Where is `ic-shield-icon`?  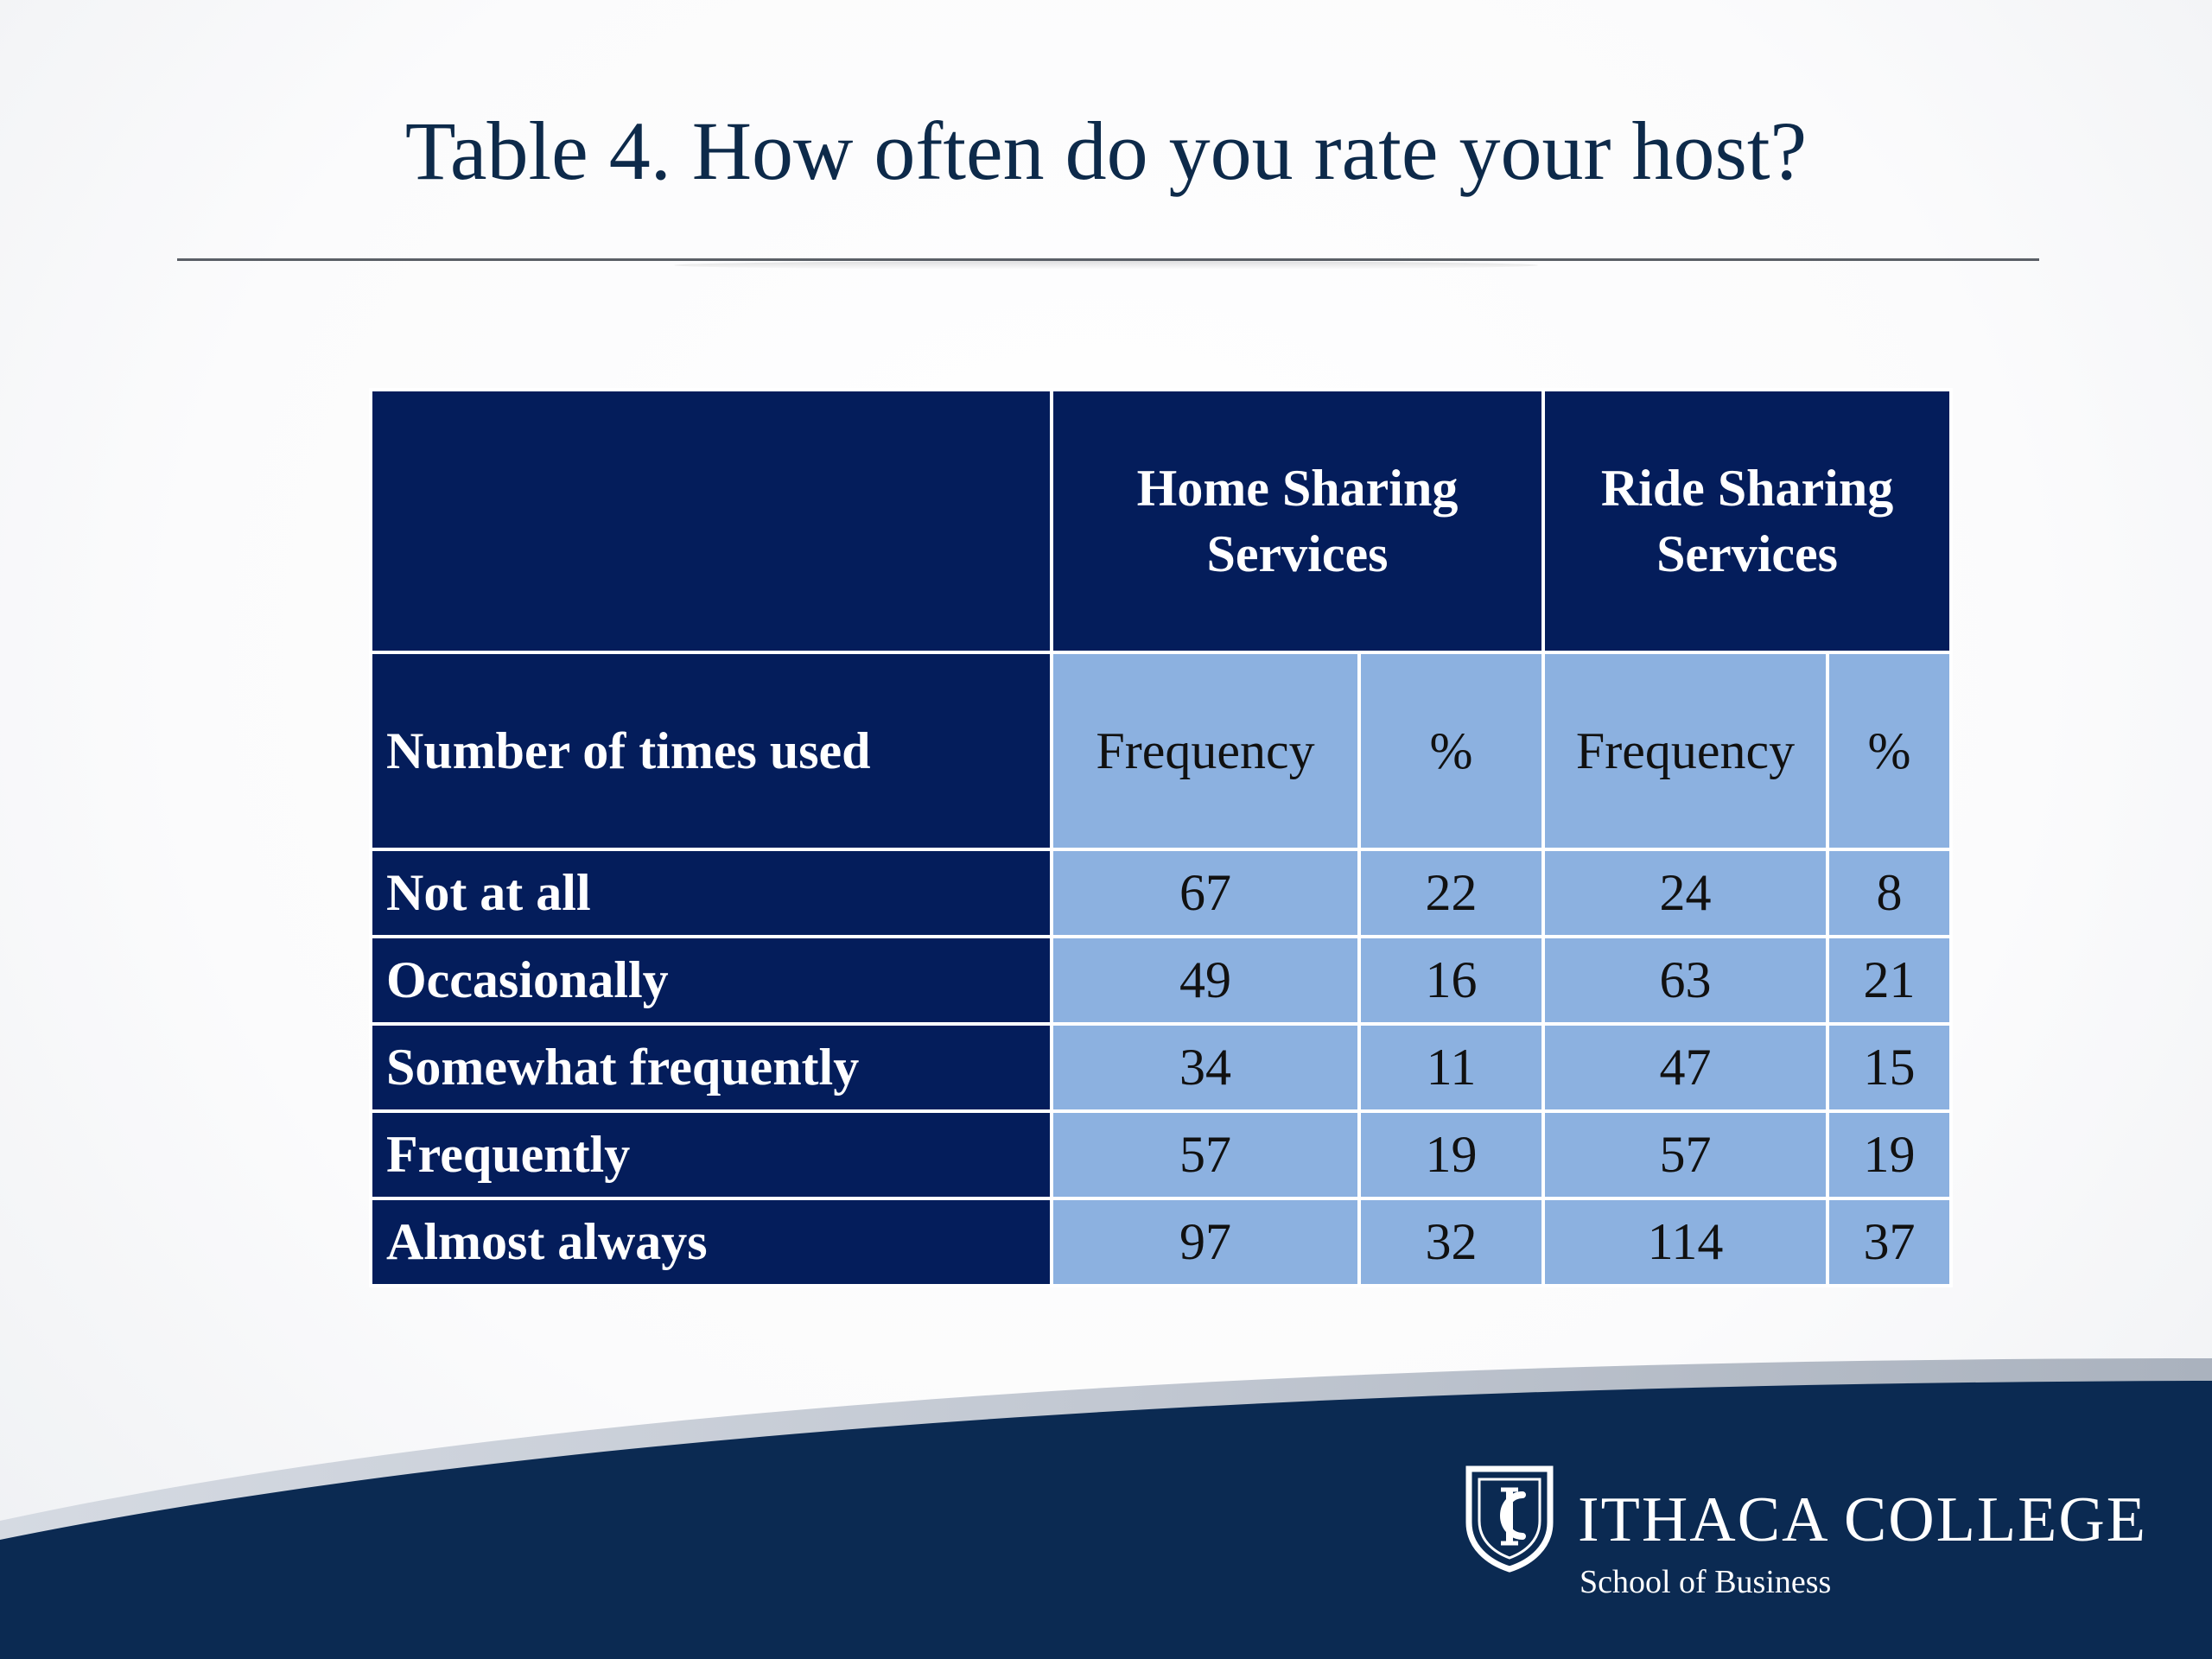
ic-shield-icon is located at coordinates (1509, 1519).